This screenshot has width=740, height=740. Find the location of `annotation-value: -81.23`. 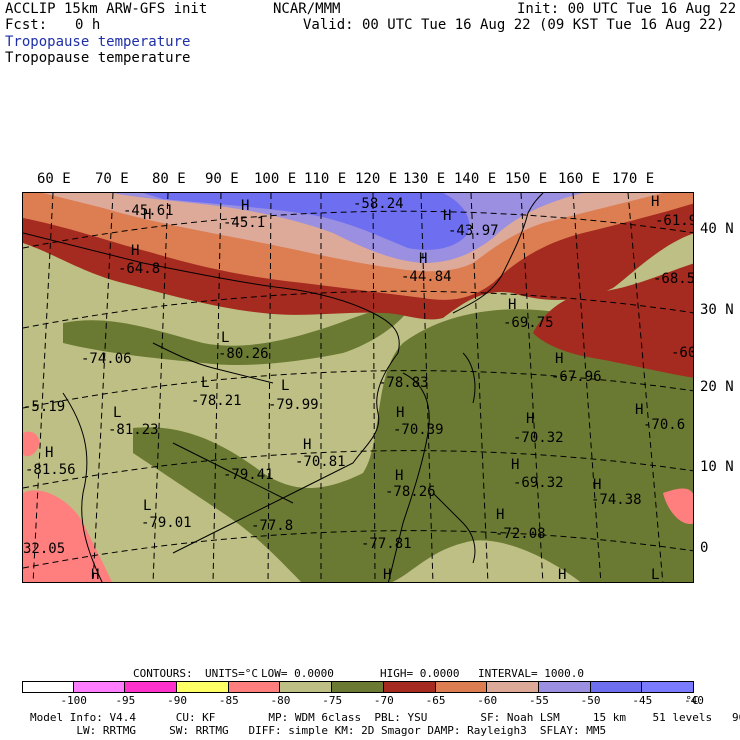

annotation-value: -81.23 is located at coordinates (133, 430).